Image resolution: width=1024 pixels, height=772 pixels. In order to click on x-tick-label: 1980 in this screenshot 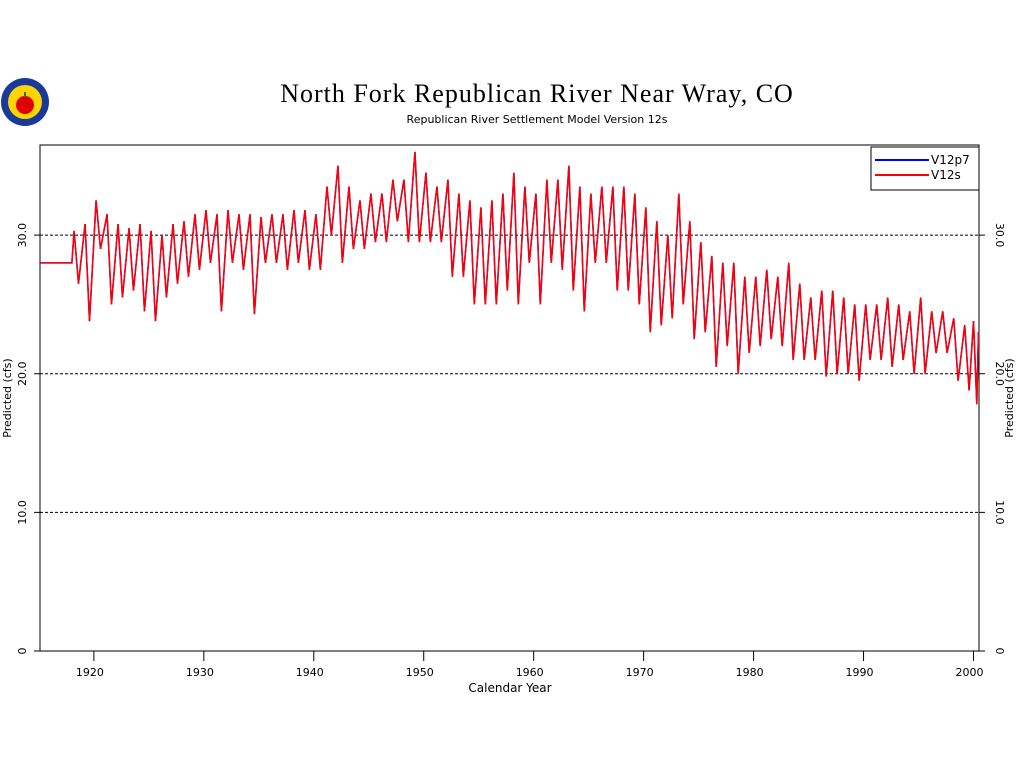, I will do `click(750, 672)`.